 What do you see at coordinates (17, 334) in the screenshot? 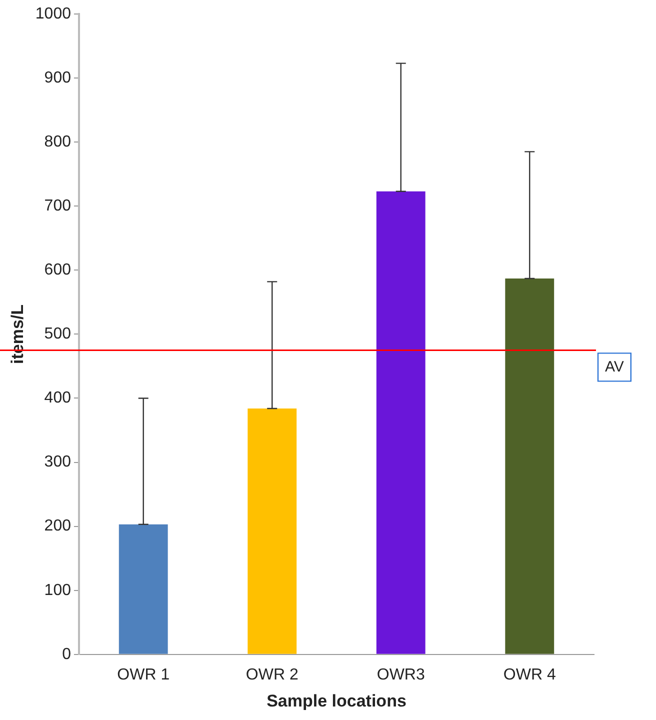
I see `y-axis-title: items/L` at bounding box center [17, 334].